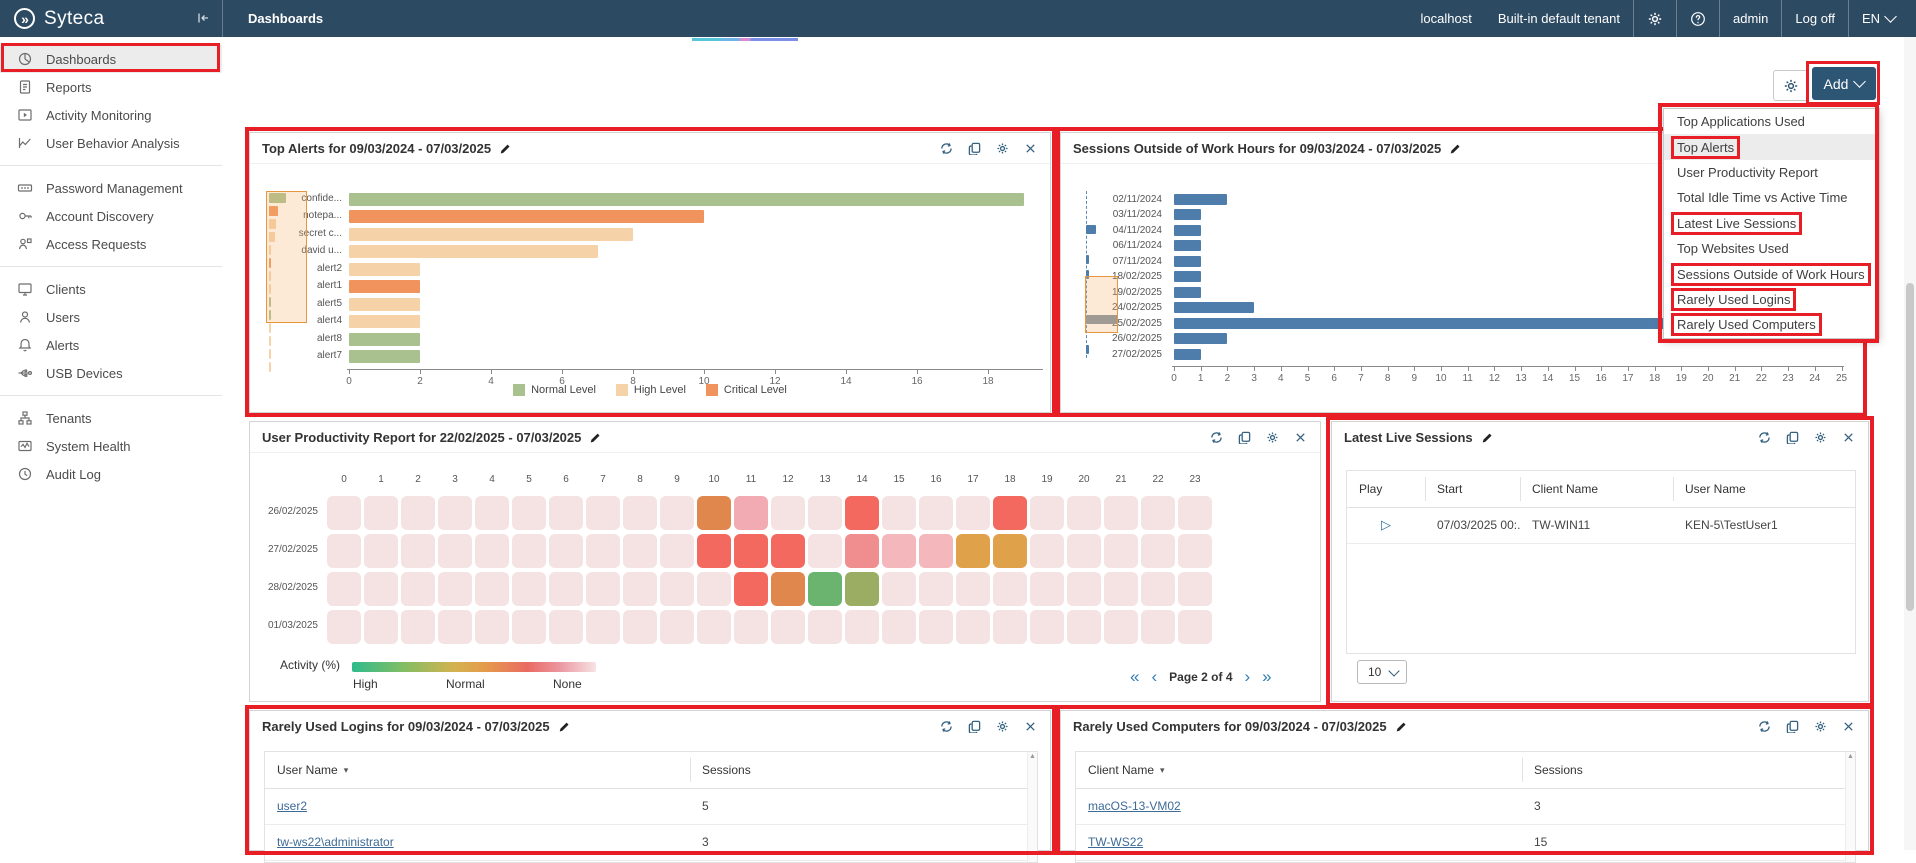  What do you see at coordinates (111, 373) in the screenshot?
I see `sidebar-item-usb-devices: USB Devices` at bounding box center [111, 373].